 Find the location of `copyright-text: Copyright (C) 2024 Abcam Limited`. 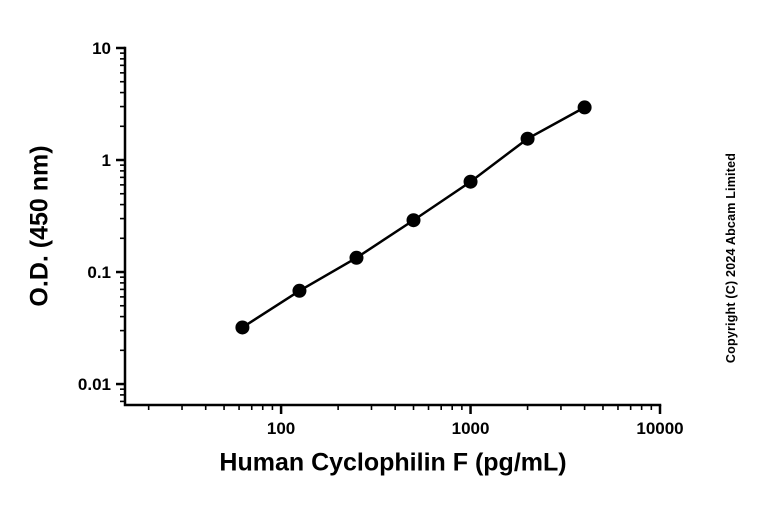

copyright-text: Copyright (C) 2024 Abcam Limited is located at coordinates (731, 258).